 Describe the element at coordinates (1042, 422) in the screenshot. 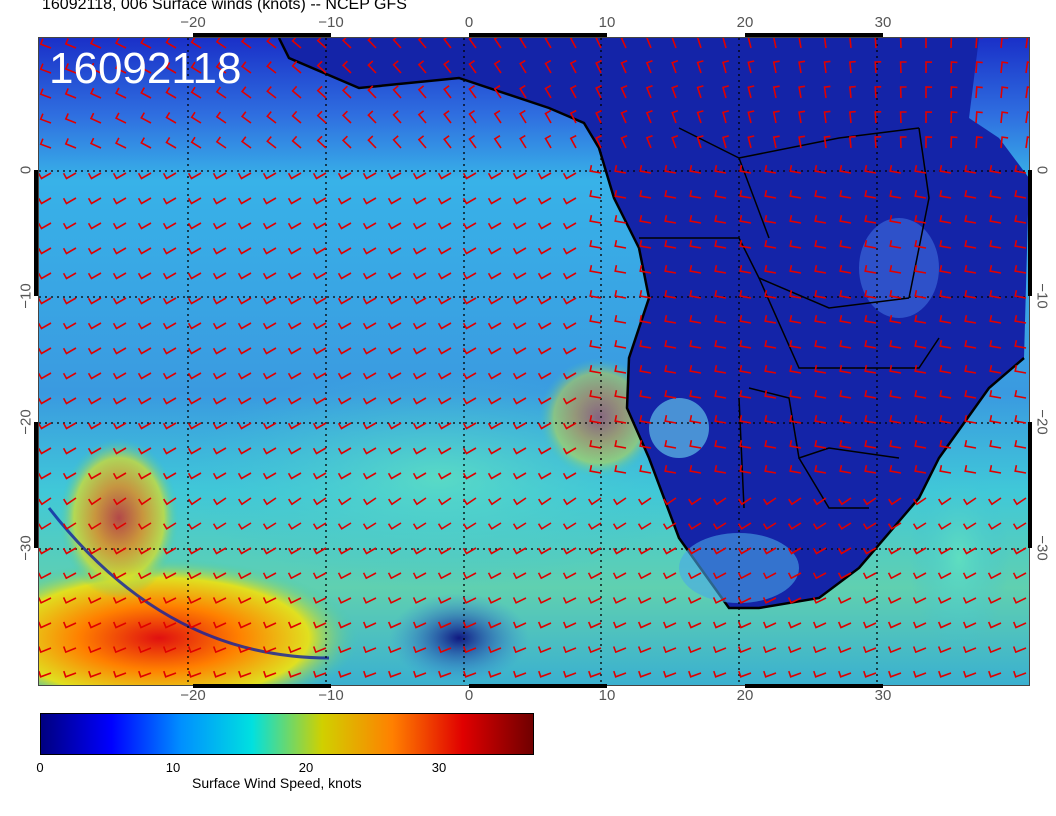

I see `lat-tick-right: −20` at that location.